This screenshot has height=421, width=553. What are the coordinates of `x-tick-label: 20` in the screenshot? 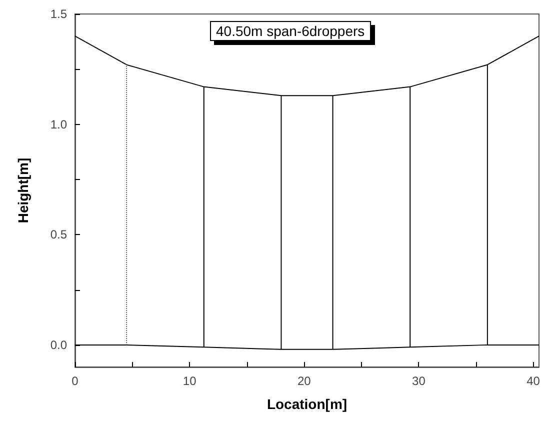 It's located at (304, 381).